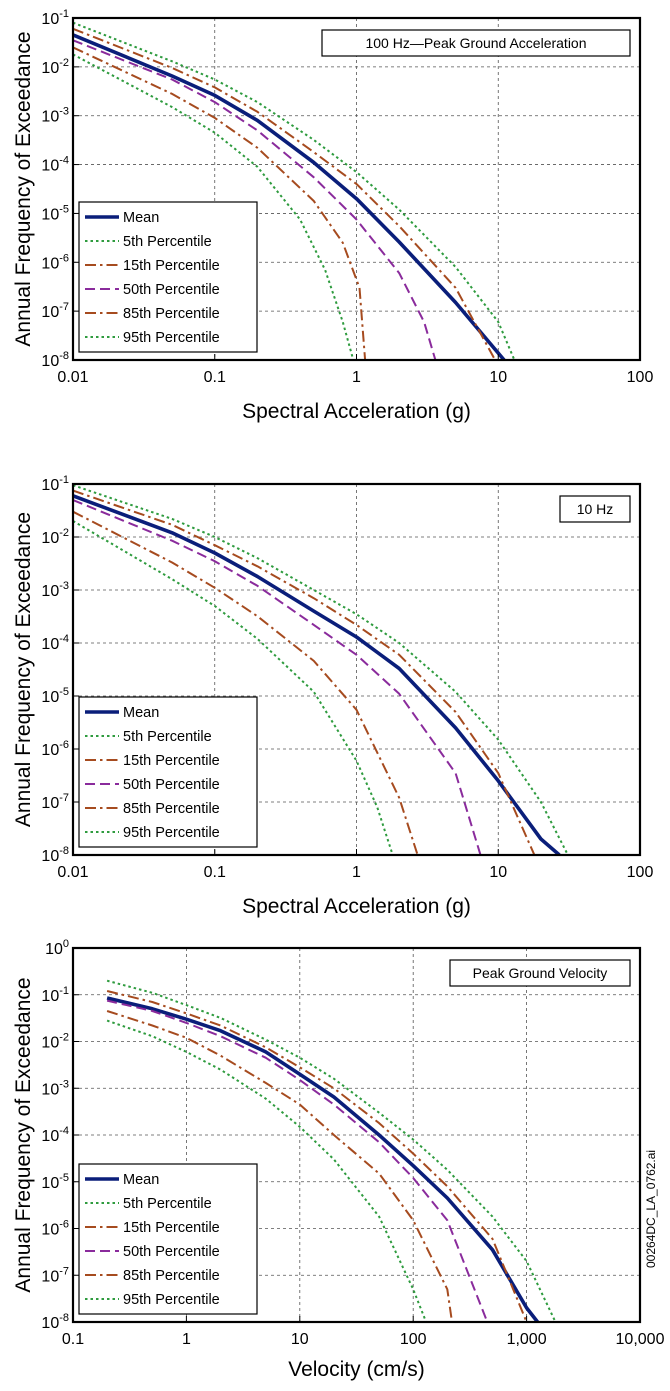  I want to click on x-axis-title: Velocity (cm/s), so click(356, 1369).